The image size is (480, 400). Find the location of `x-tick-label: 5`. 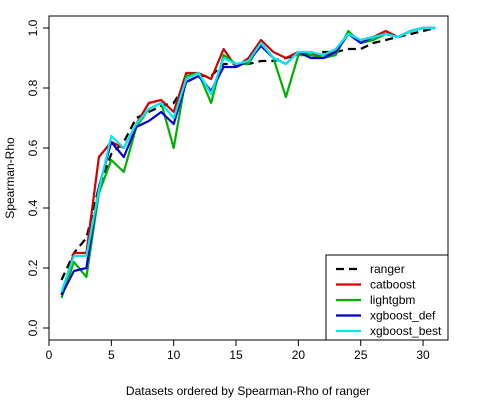

x-tick-label: 5 is located at coordinates (111, 355).